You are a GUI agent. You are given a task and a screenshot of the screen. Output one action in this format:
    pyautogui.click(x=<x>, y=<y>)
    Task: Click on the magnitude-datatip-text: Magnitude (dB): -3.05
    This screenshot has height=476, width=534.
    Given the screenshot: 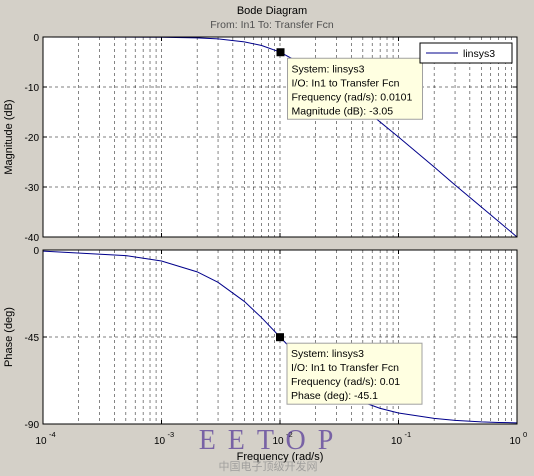 What is the action you would take?
    pyautogui.click(x=343, y=111)
    